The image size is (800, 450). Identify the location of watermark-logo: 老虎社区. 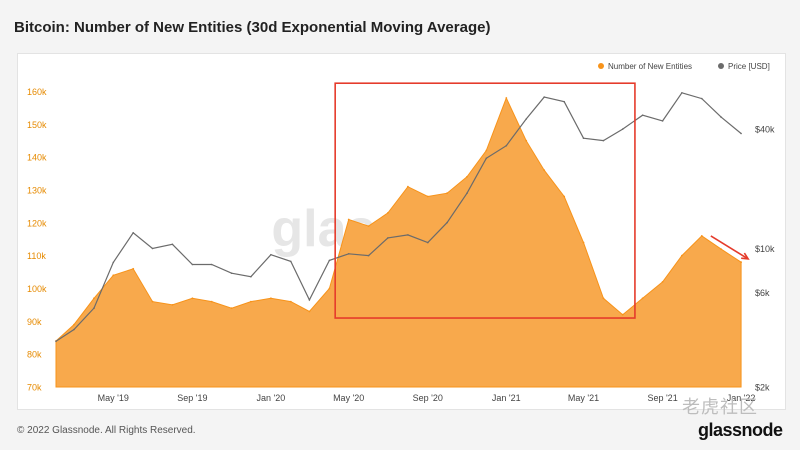
(720, 407).